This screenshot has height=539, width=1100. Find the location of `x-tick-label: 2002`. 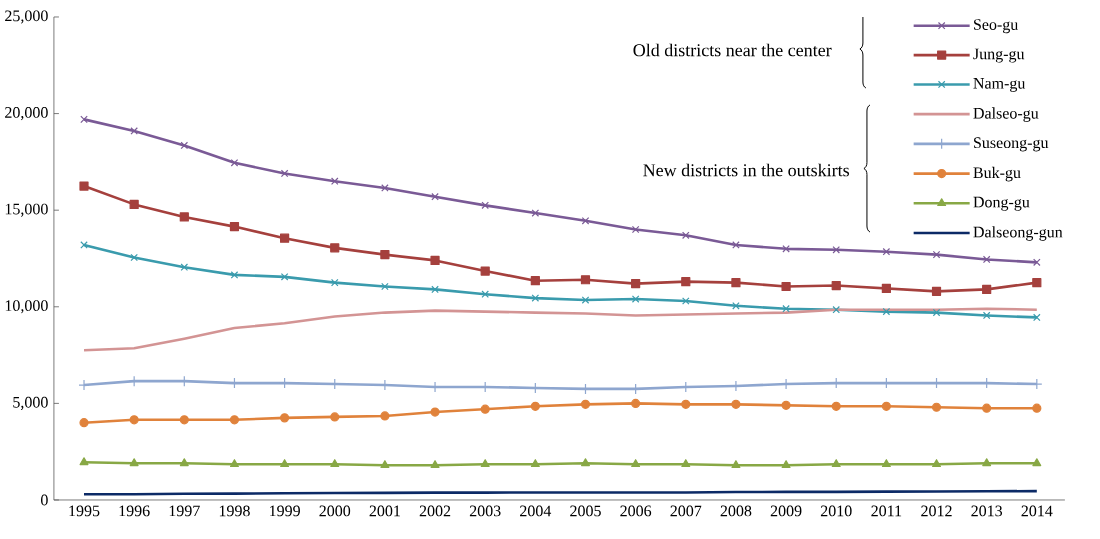

x-tick-label: 2002 is located at coordinates (435, 511).